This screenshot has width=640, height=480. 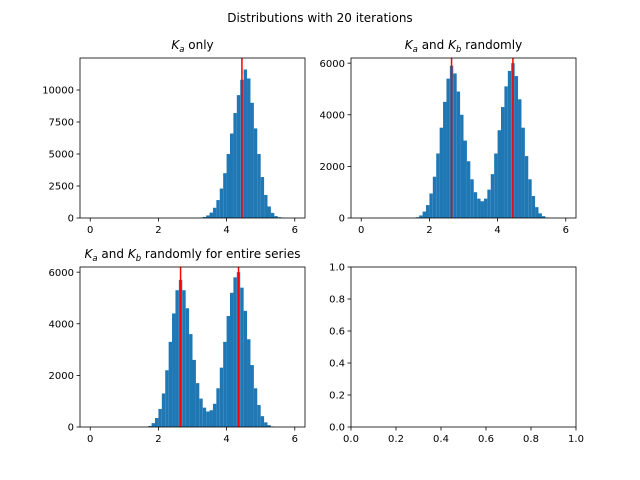 I want to click on x-tick-label: 0.8, so click(x=531, y=439).